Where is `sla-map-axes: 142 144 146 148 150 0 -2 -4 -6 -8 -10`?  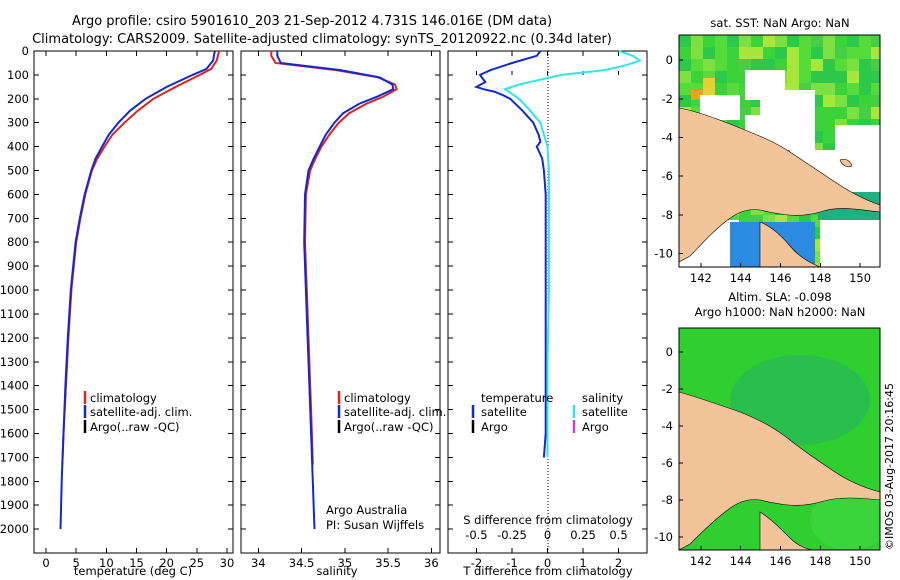 sla-map-axes: 142 144 146 148 150 0 -2 -4 -6 -8 -10 is located at coordinates (762, 456).